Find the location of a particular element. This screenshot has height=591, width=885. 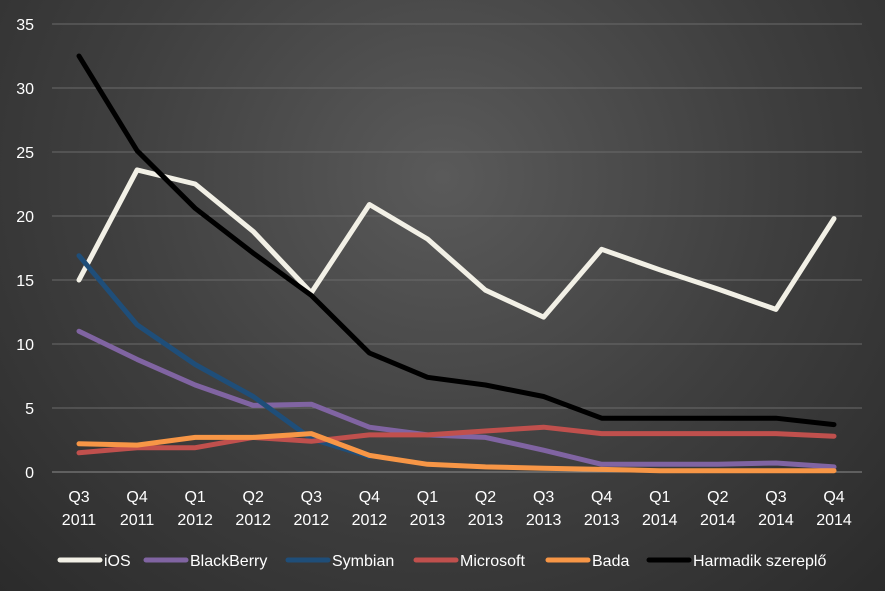

y-tick-label: 20 is located at coordinates (25, 217).